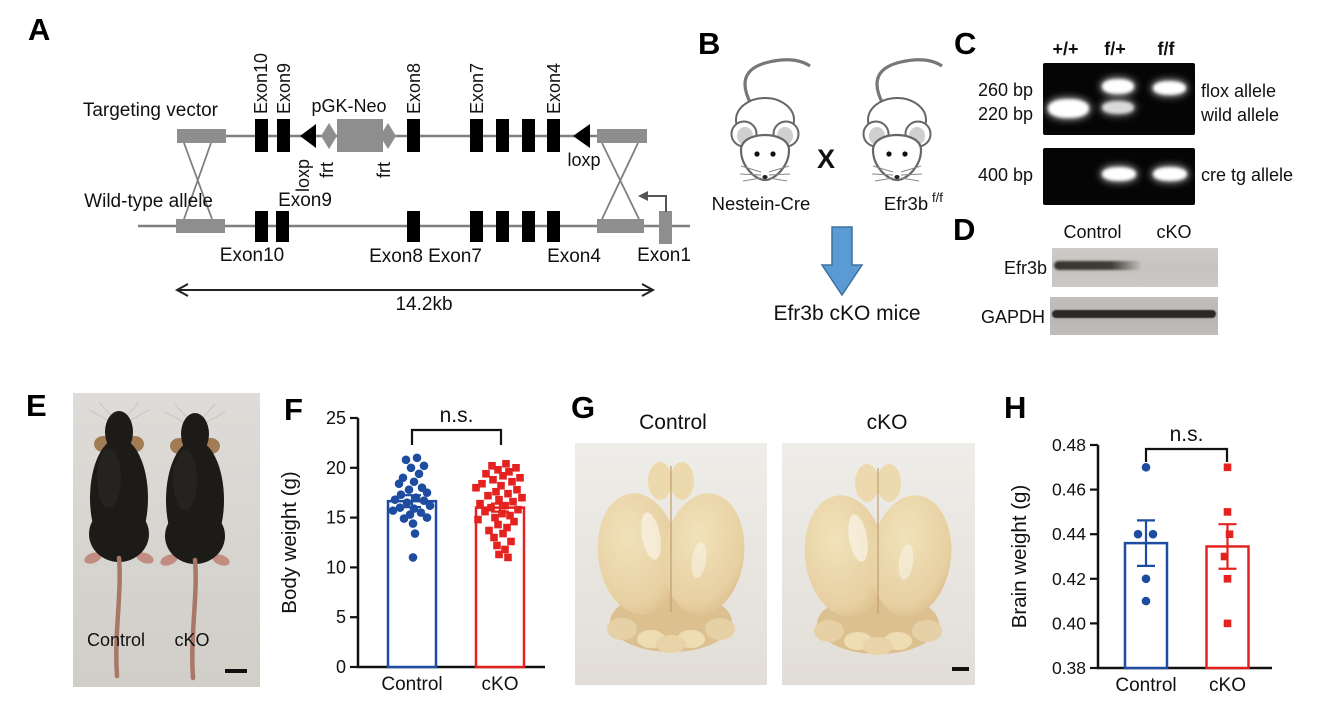 This screenshot has width=1343, height=703. I want to click on y-tick-label: 5, so click(341, 617).